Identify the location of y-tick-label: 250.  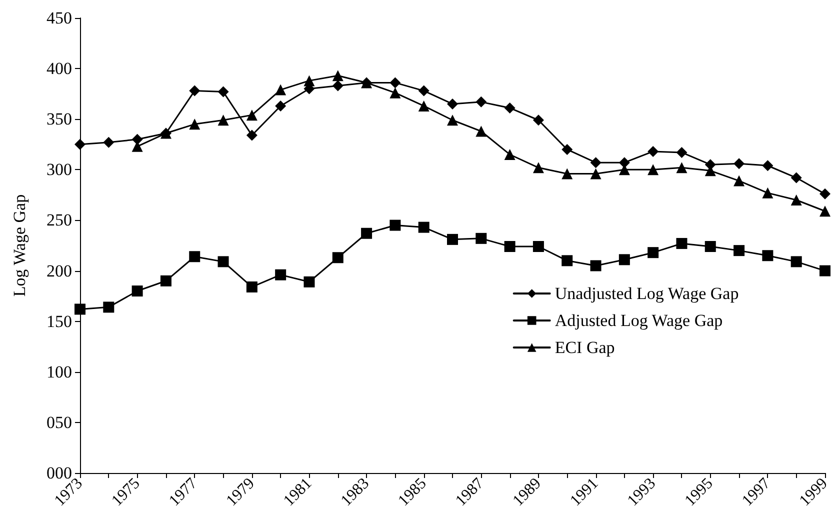
(59, 220).